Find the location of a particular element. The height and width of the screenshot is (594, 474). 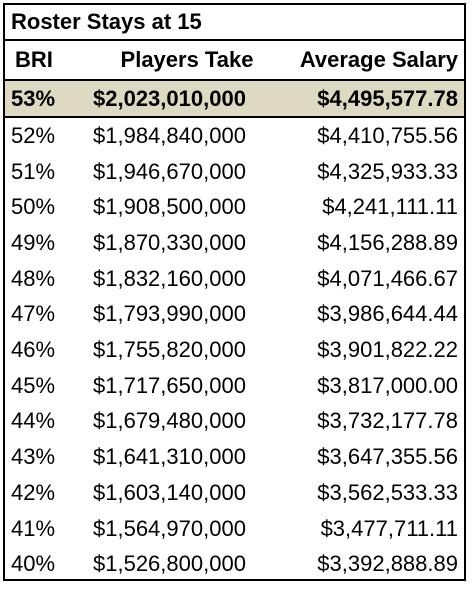

cell-average-salary: $3,647,355.56 is located at coordinates (387, 457).